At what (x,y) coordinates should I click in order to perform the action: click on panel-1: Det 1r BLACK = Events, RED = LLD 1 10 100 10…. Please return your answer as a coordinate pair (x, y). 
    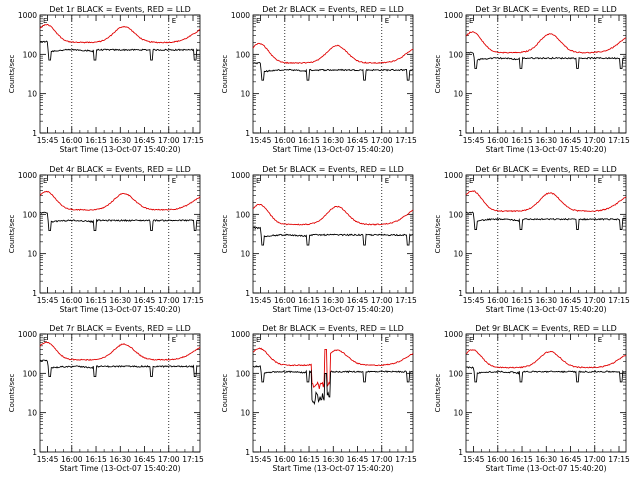
    Looking at the image, I should click on (106, 79).